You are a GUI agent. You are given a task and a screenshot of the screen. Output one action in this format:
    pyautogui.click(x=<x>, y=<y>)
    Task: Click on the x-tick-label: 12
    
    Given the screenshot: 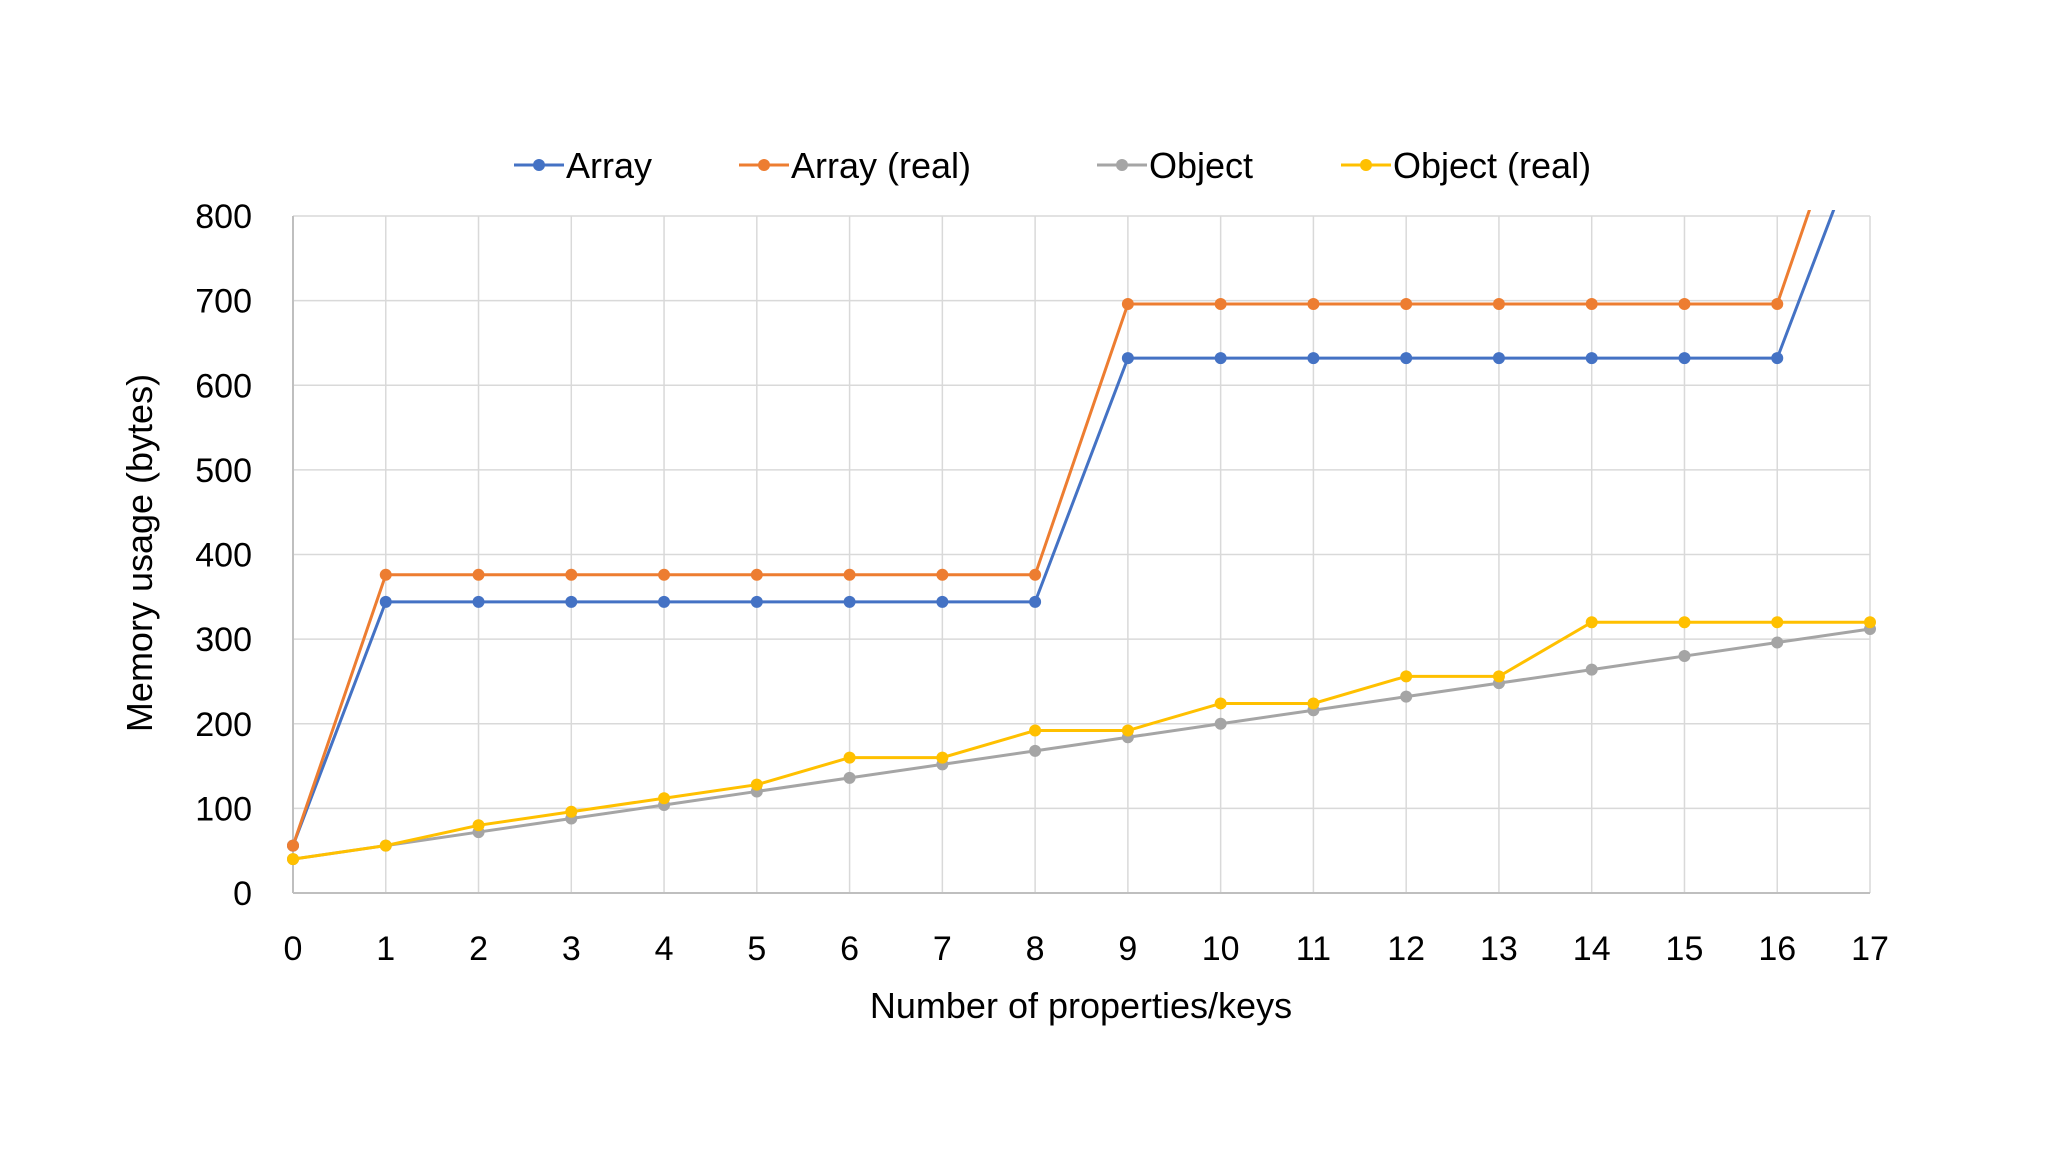 What is the action you would take?
    pyautogui.click(x=1406, y=949)
    